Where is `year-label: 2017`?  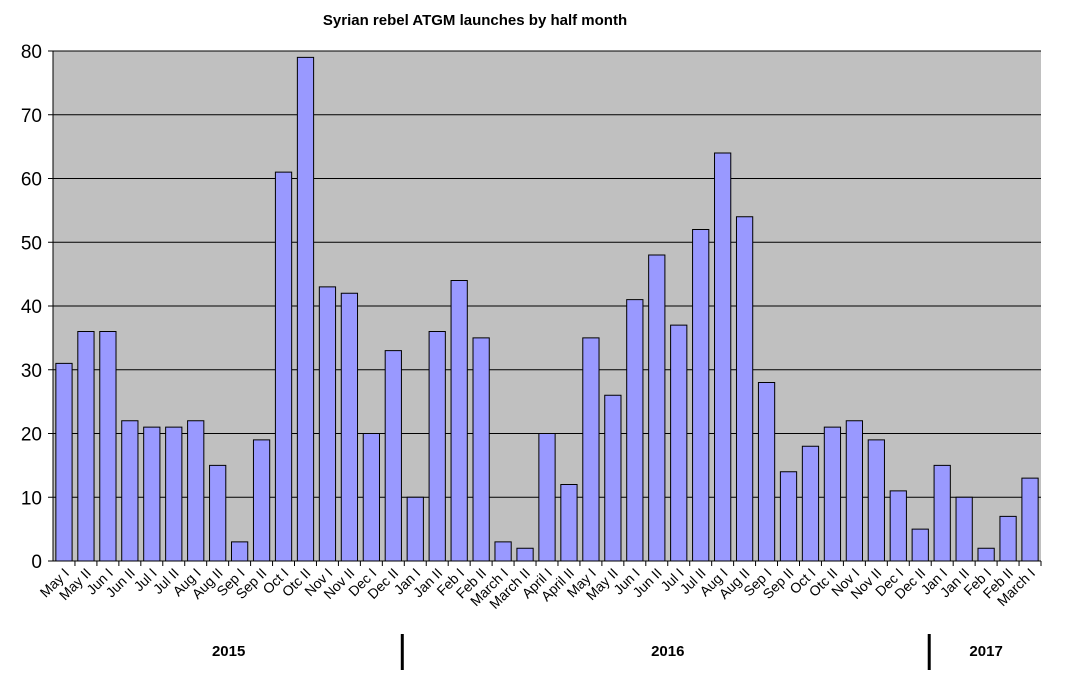
year-label: 2017 is located at coordinates (985, 651).